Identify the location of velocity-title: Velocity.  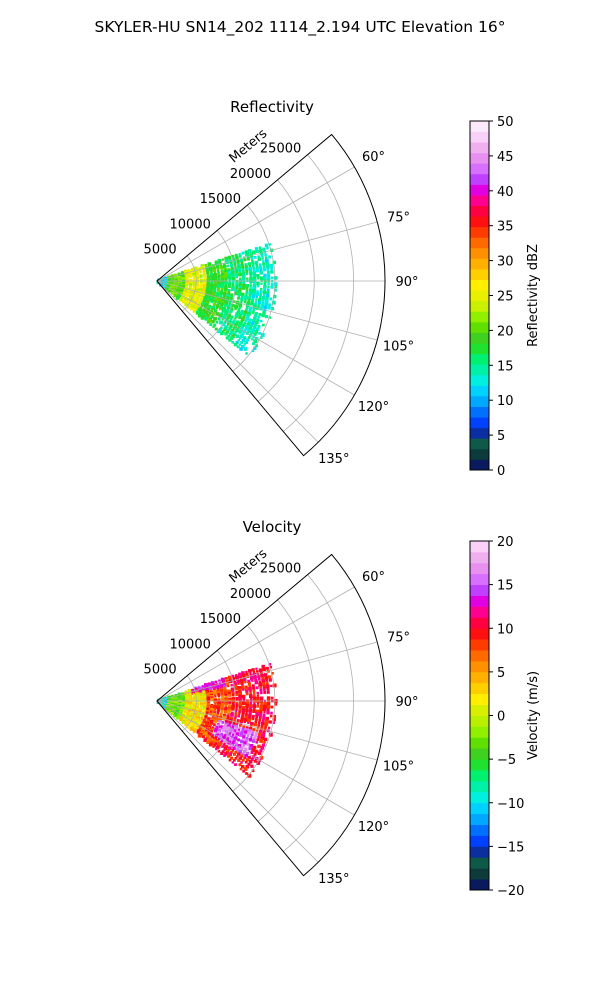
(272, 527).